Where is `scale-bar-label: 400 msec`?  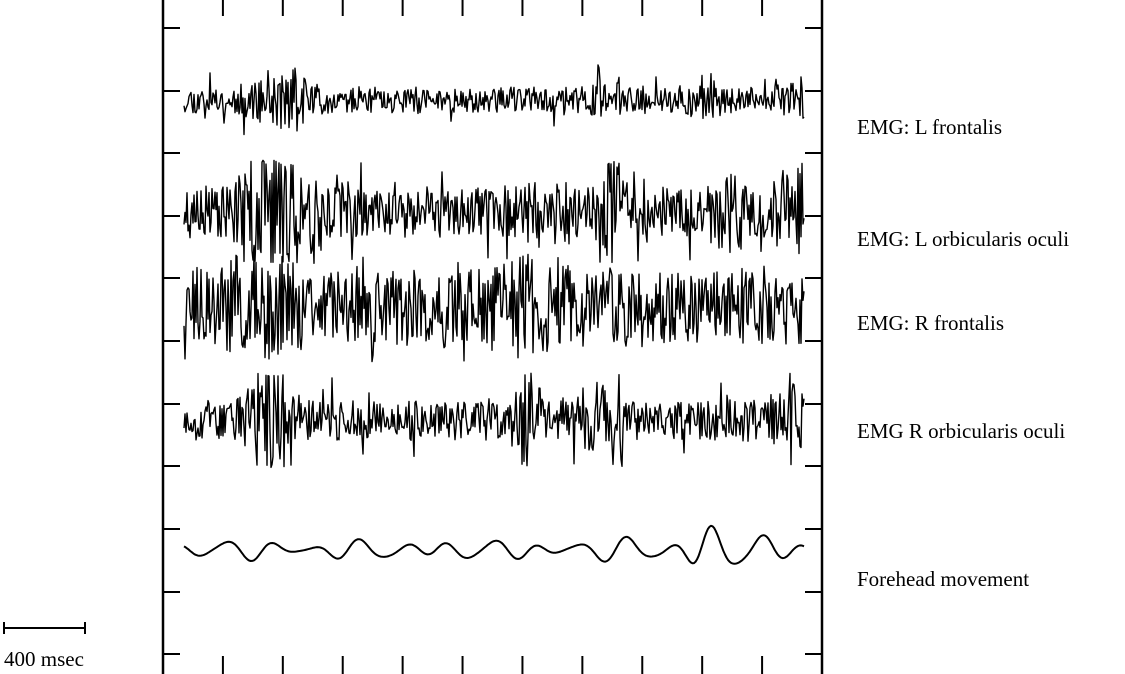 scale-bar-label: 400 msec is located at coordinates (44, 659).